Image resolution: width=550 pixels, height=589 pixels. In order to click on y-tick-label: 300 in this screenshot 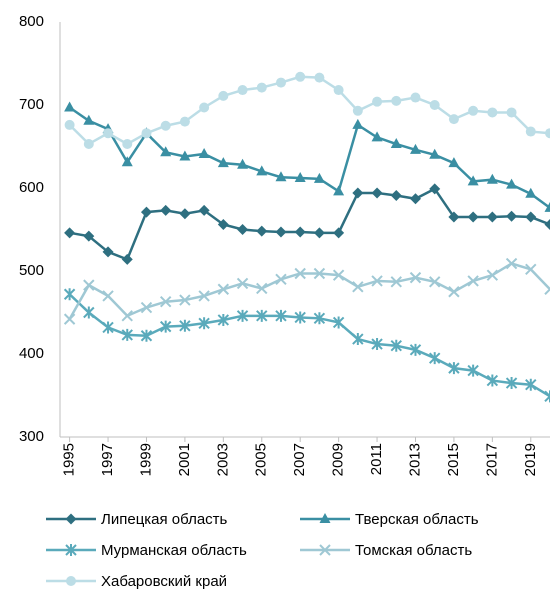, I will do `click(31, 436)`.